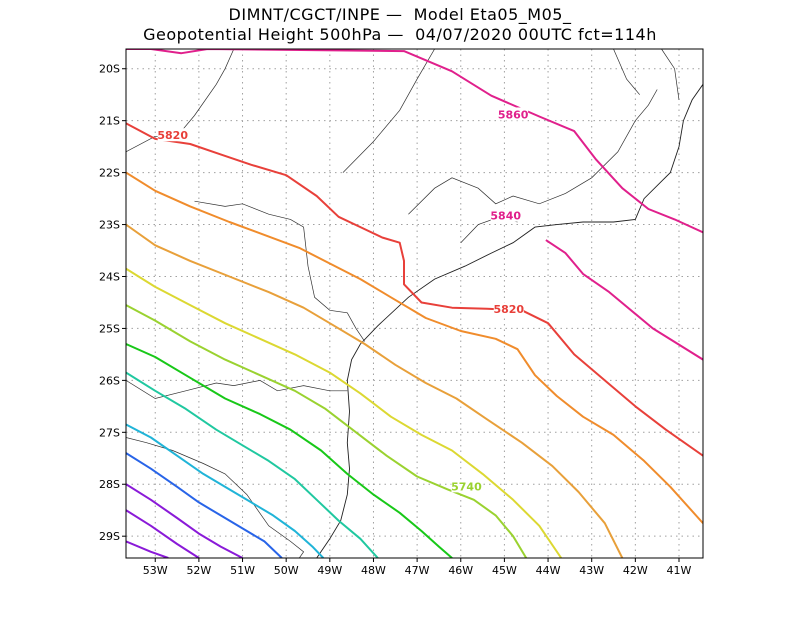 The image size is (800, 618). What do you see at coordinates (109, 225) in the screenshot?
I see `lat-tick-label: 23S` at bounding box center [109, 225].